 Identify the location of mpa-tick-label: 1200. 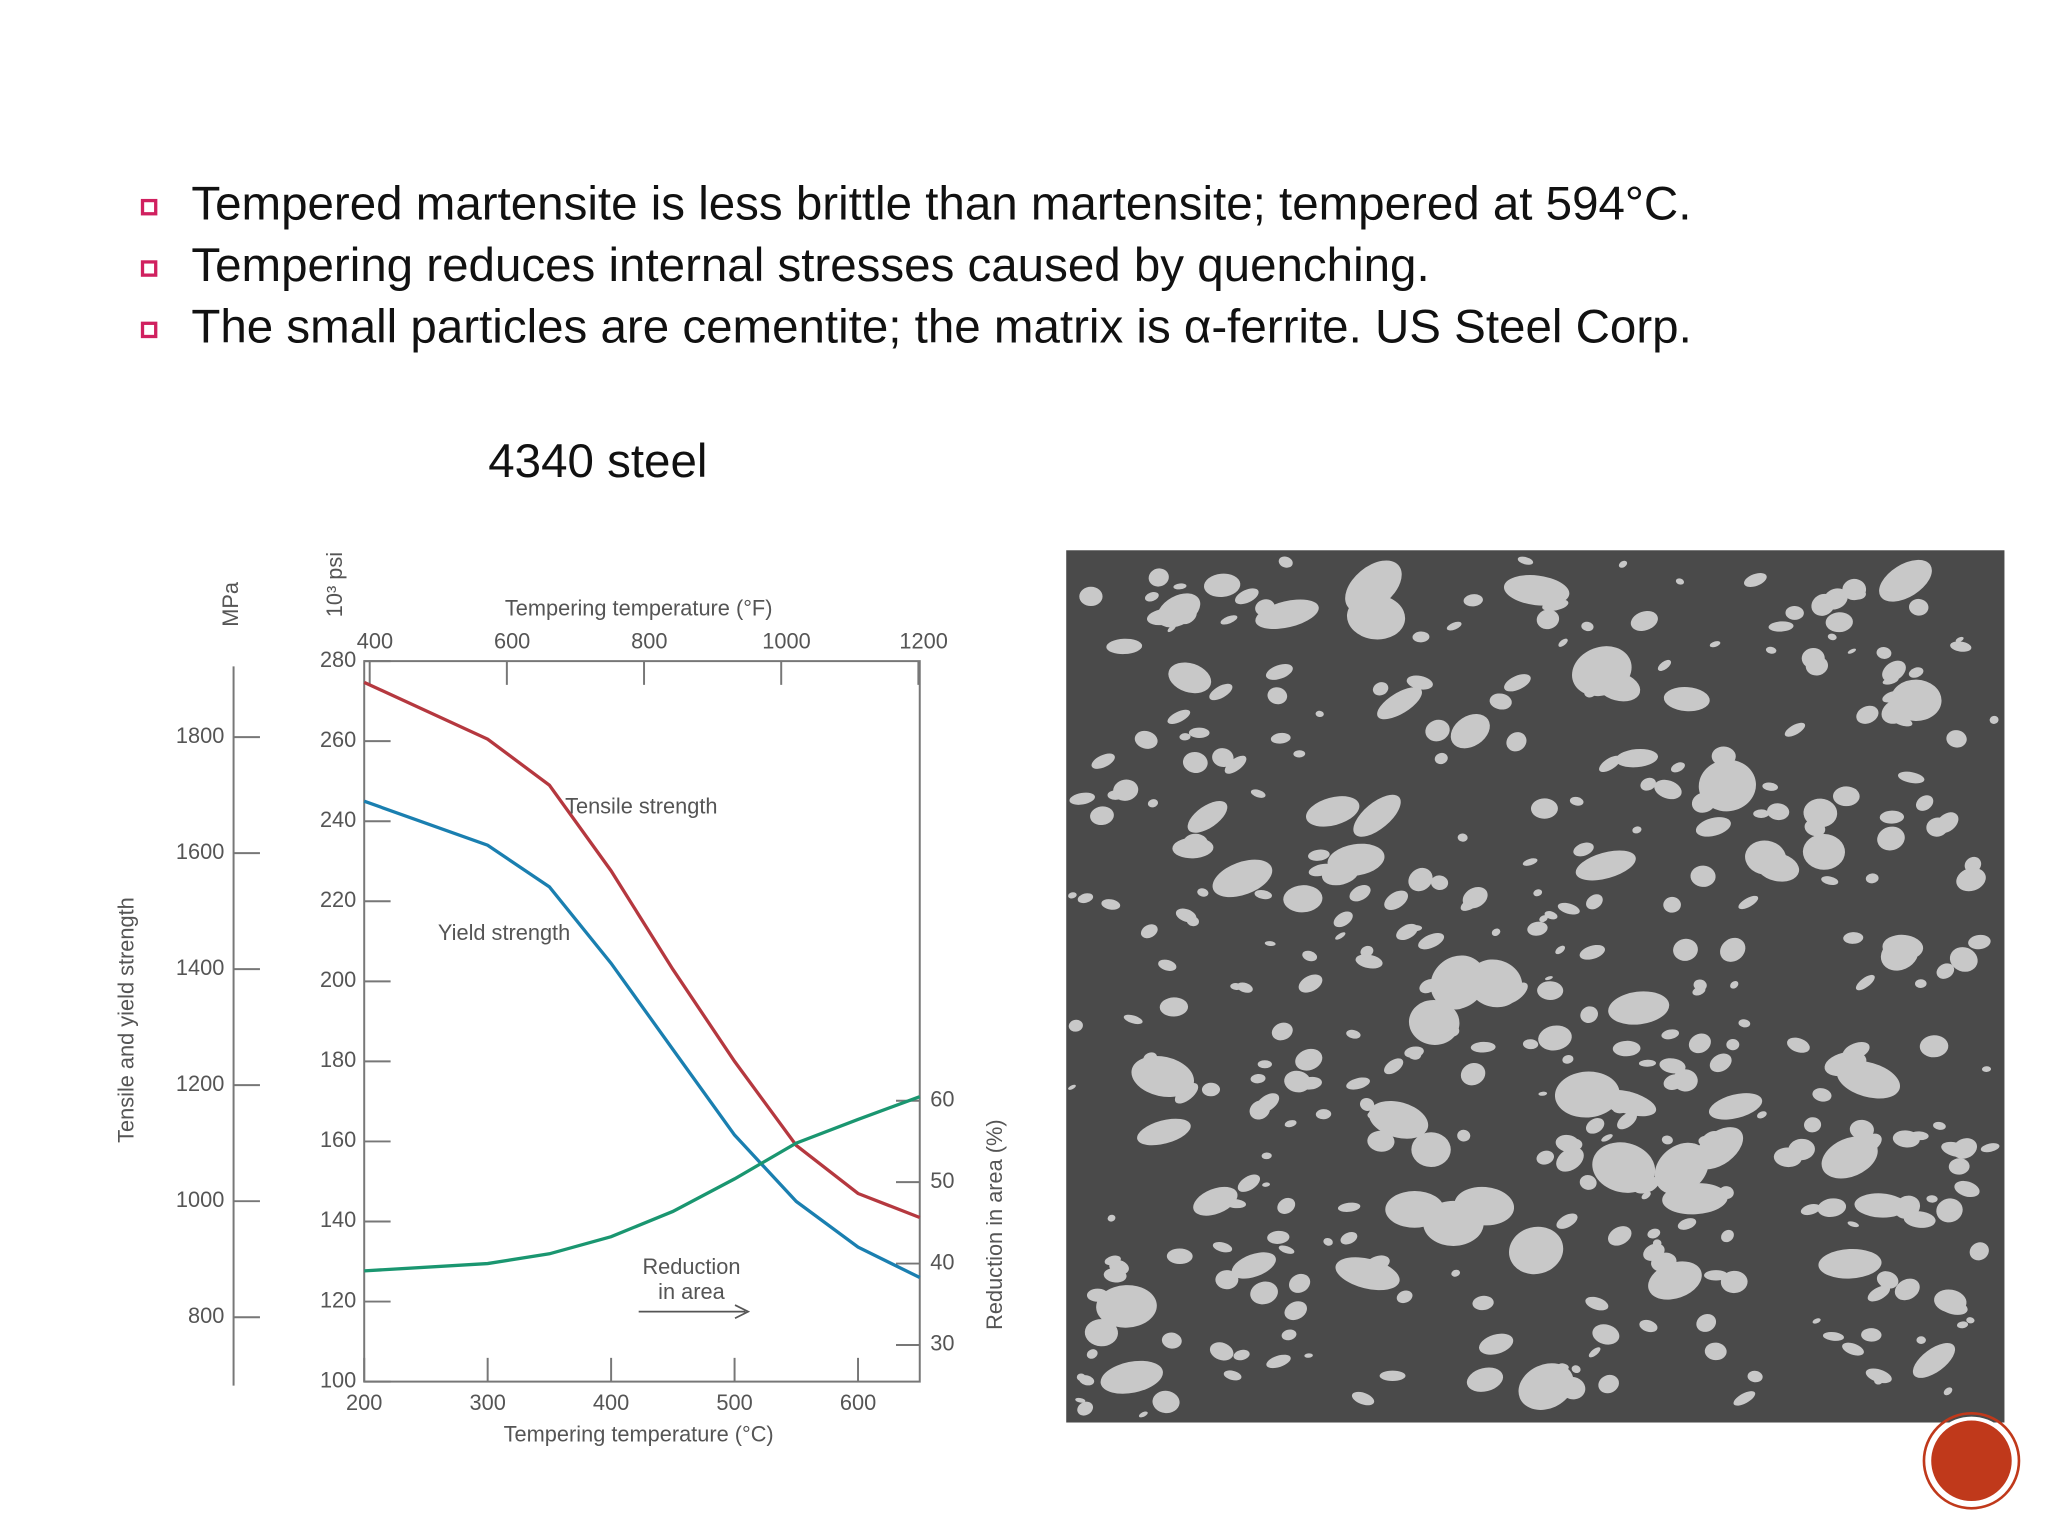
(200, 1083).